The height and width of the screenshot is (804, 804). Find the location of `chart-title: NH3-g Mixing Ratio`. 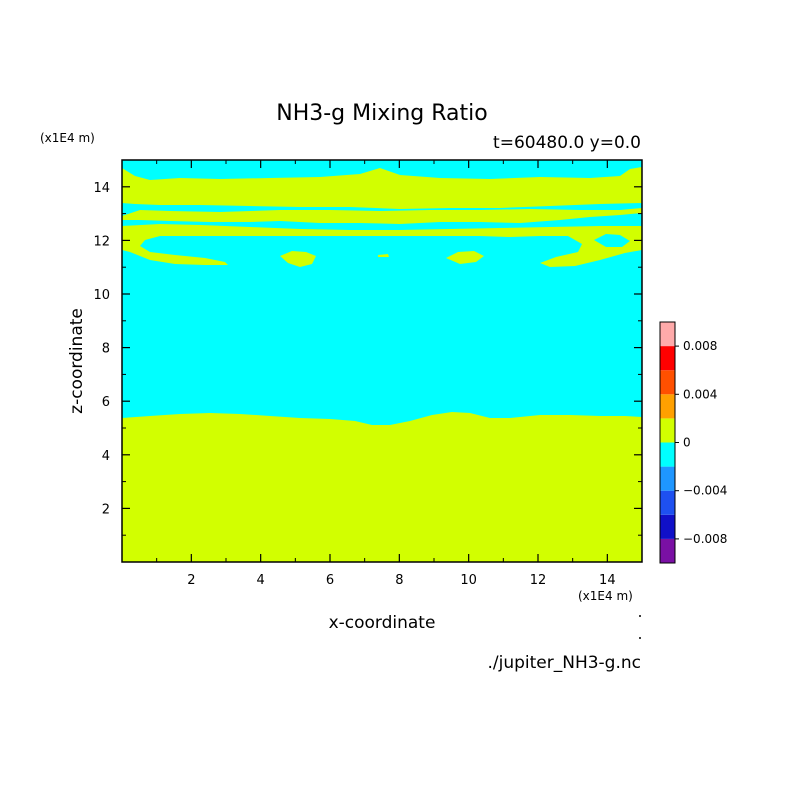

chart-title: NH3-g Mixing Ratio is located at coordinates (382, 113).